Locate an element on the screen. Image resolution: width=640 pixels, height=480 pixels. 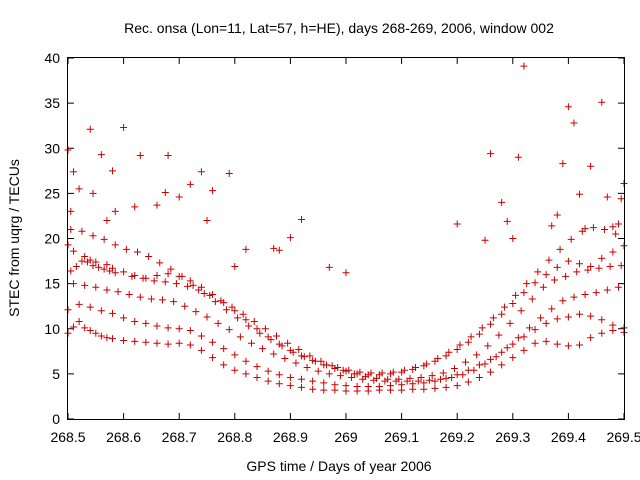
y-tick-label: 40 is located at coordinates (52, 58).